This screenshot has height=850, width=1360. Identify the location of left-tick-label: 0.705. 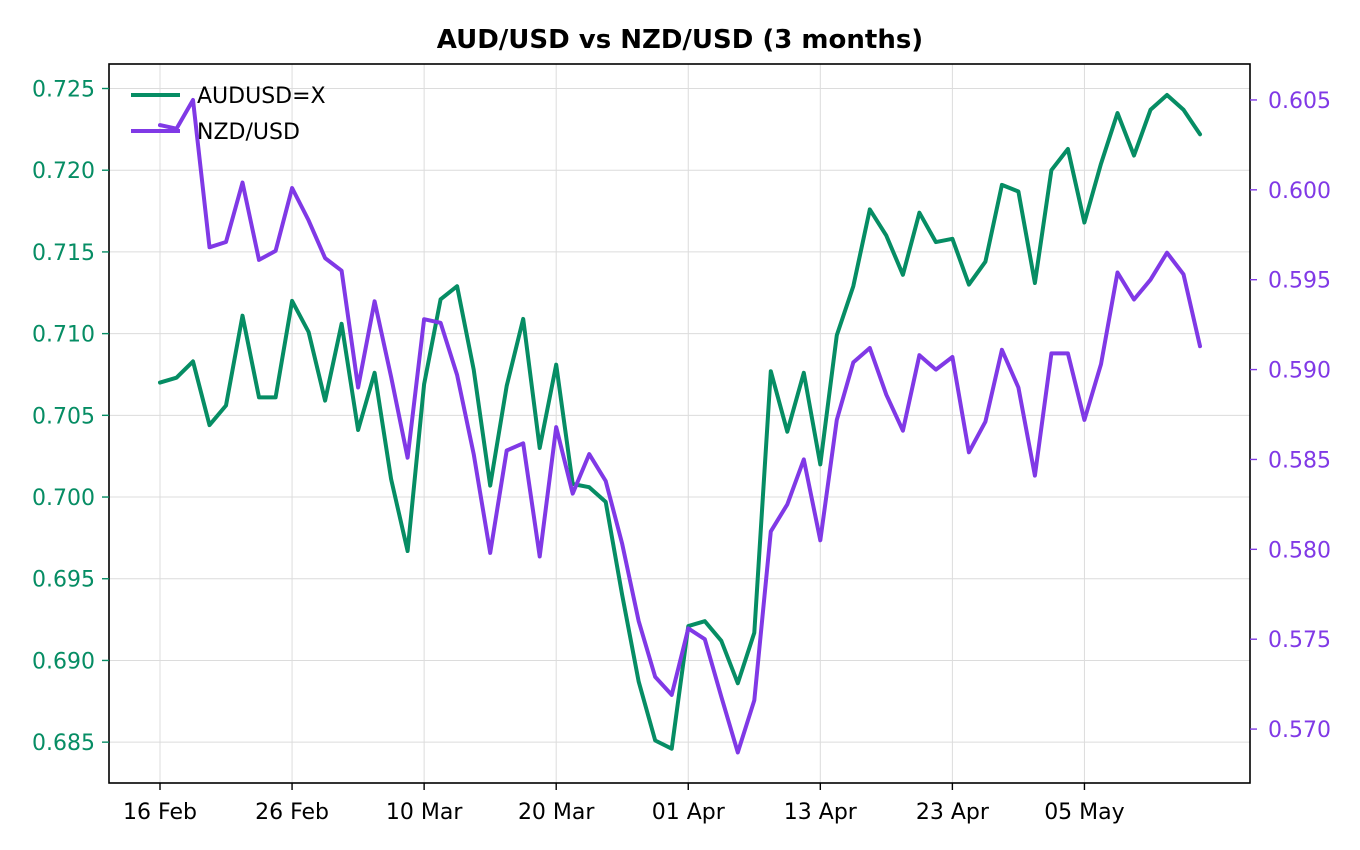
(63, 416).